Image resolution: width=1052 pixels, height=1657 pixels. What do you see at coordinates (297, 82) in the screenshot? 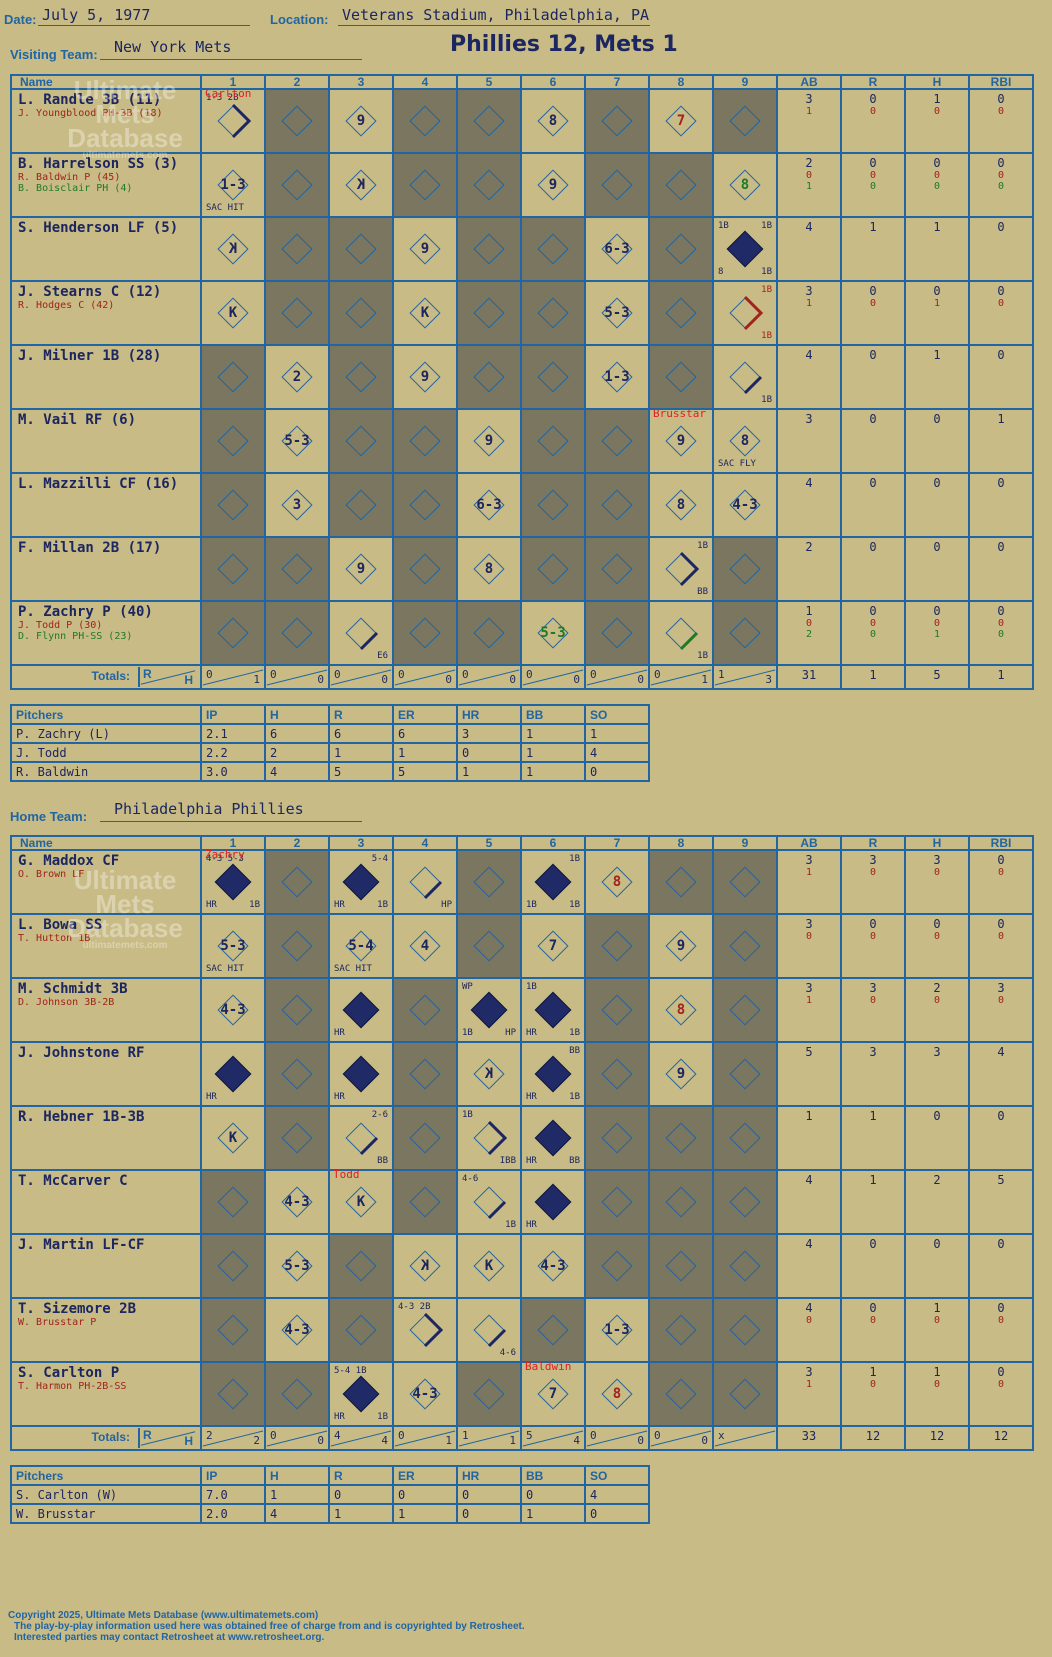
I see `col-inning-2-header: 2` at bounding box center [297, 82].